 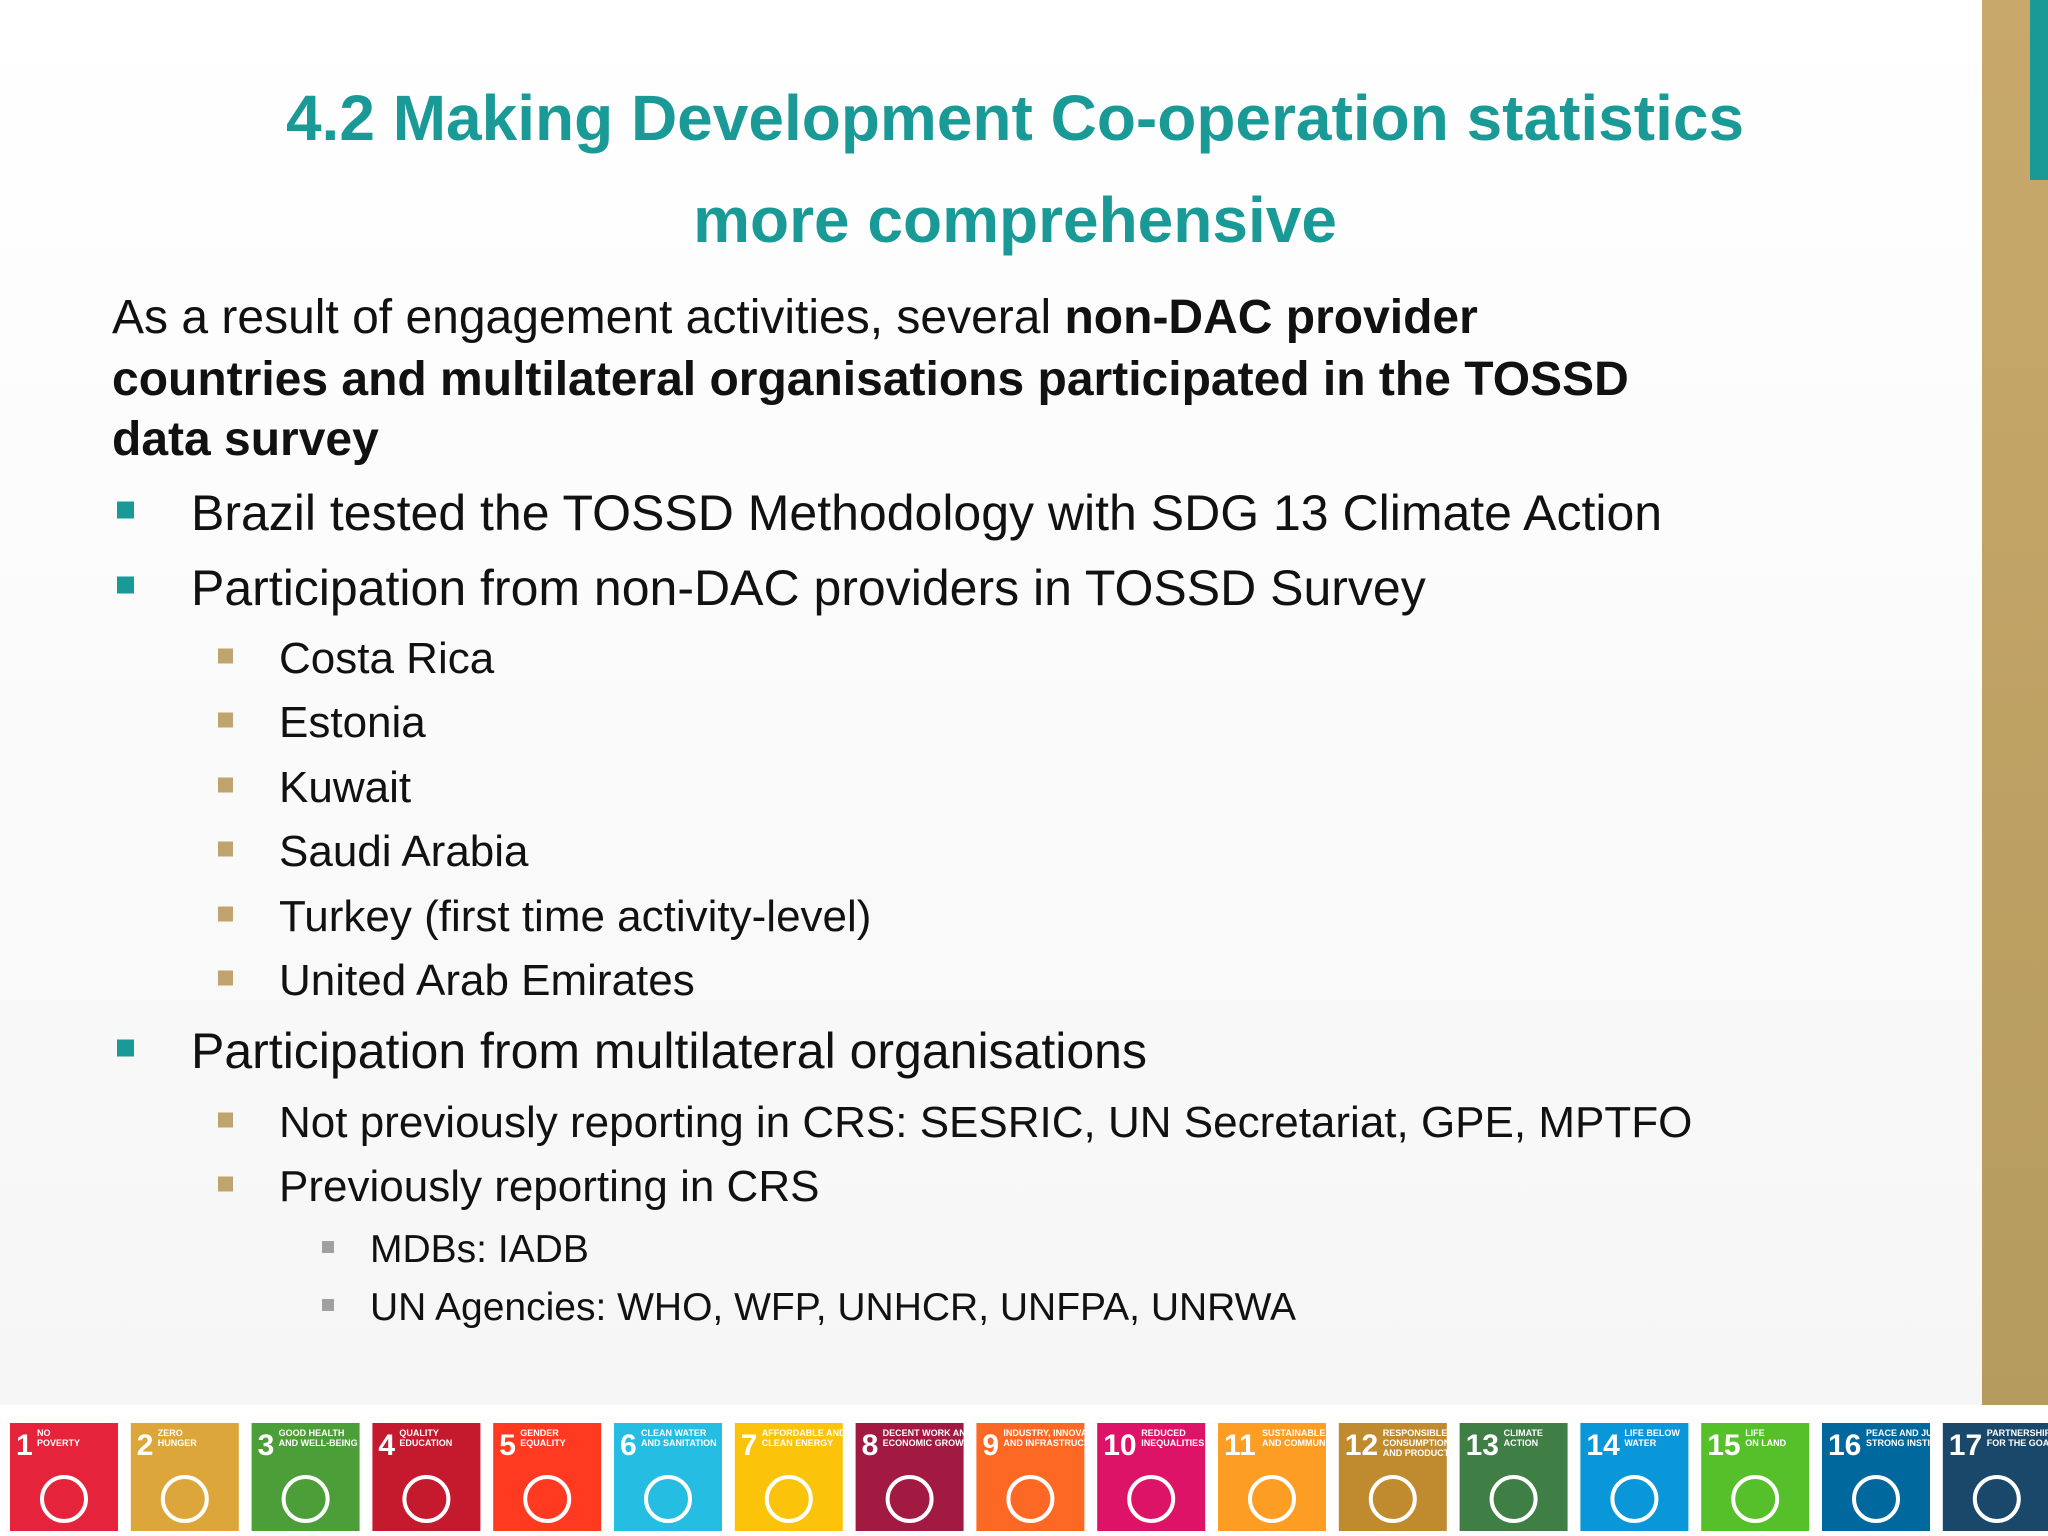 I want to click on tile-number: 4, so click(x=386, y=1445).